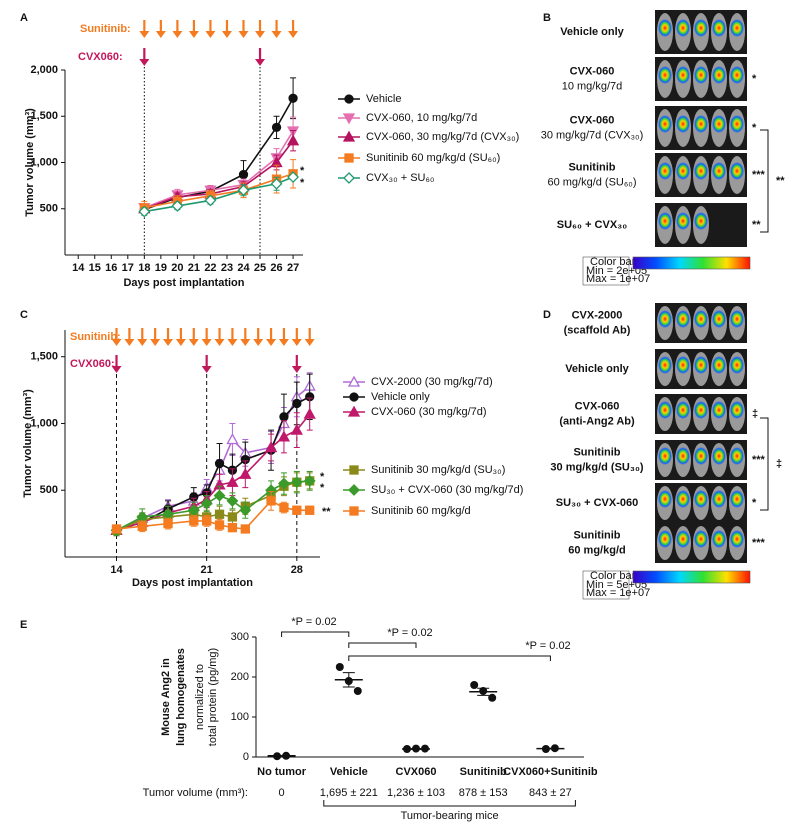  What do you see at coordinates (433, 158) in the screenshot?
I see `legend-label: Sunitinib 60 mg/kg/d (SU₆₀)` at bounding box center [433, 158].